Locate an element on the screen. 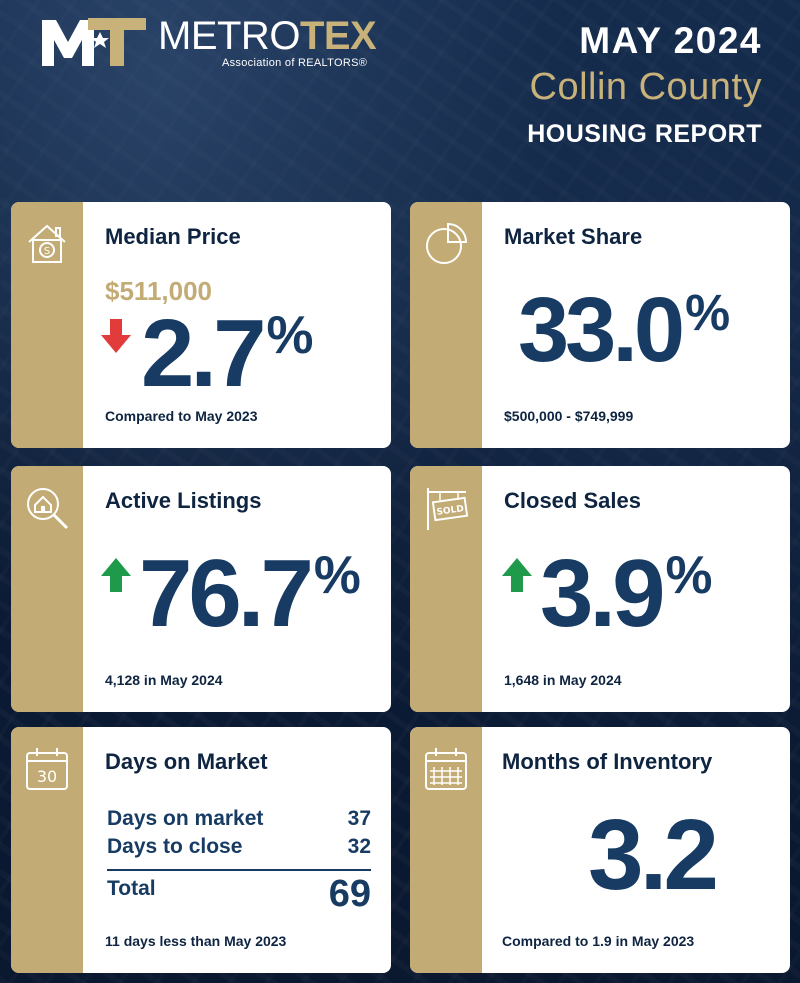  dom-row-days-on-market: Days on market 37 is located at coordinates (239, 819).